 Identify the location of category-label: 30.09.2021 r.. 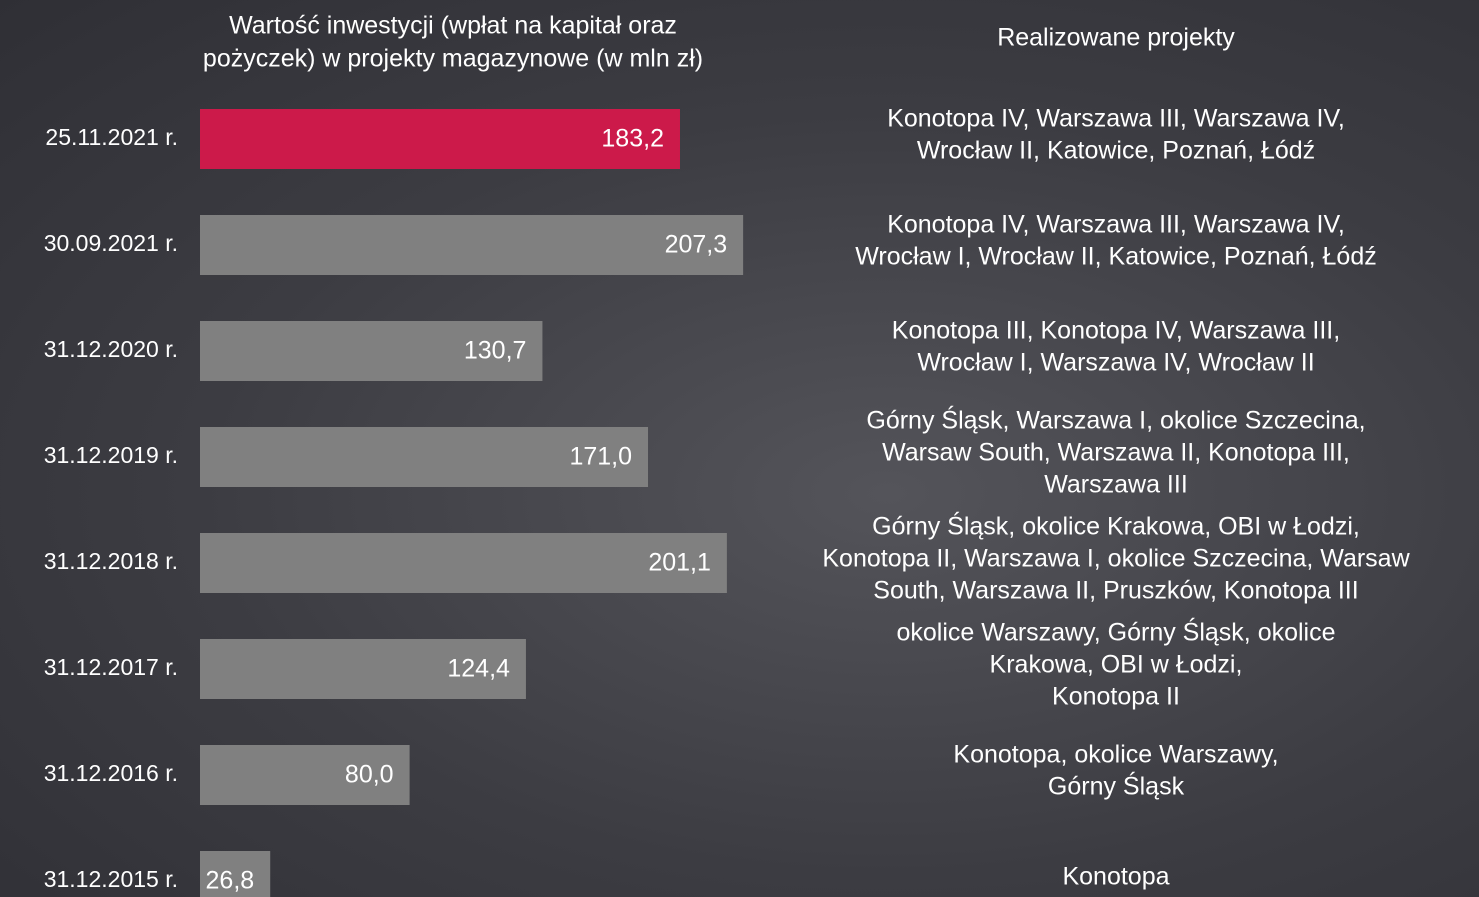
(111, 243).